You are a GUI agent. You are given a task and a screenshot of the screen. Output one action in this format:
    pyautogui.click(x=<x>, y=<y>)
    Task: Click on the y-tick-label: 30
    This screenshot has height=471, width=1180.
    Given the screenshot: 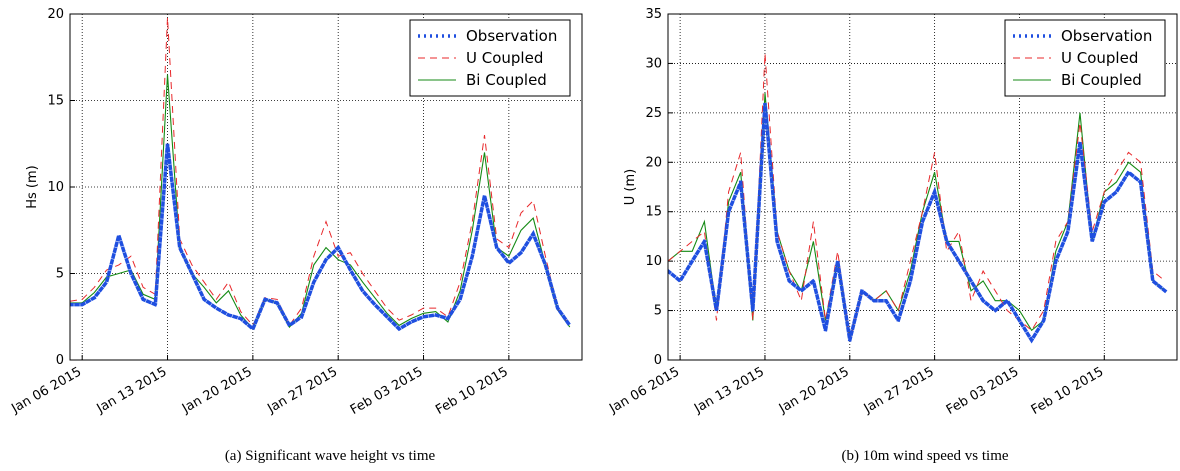 What is the action you would take?
    pyautogui.click(x=653, y=63)
    